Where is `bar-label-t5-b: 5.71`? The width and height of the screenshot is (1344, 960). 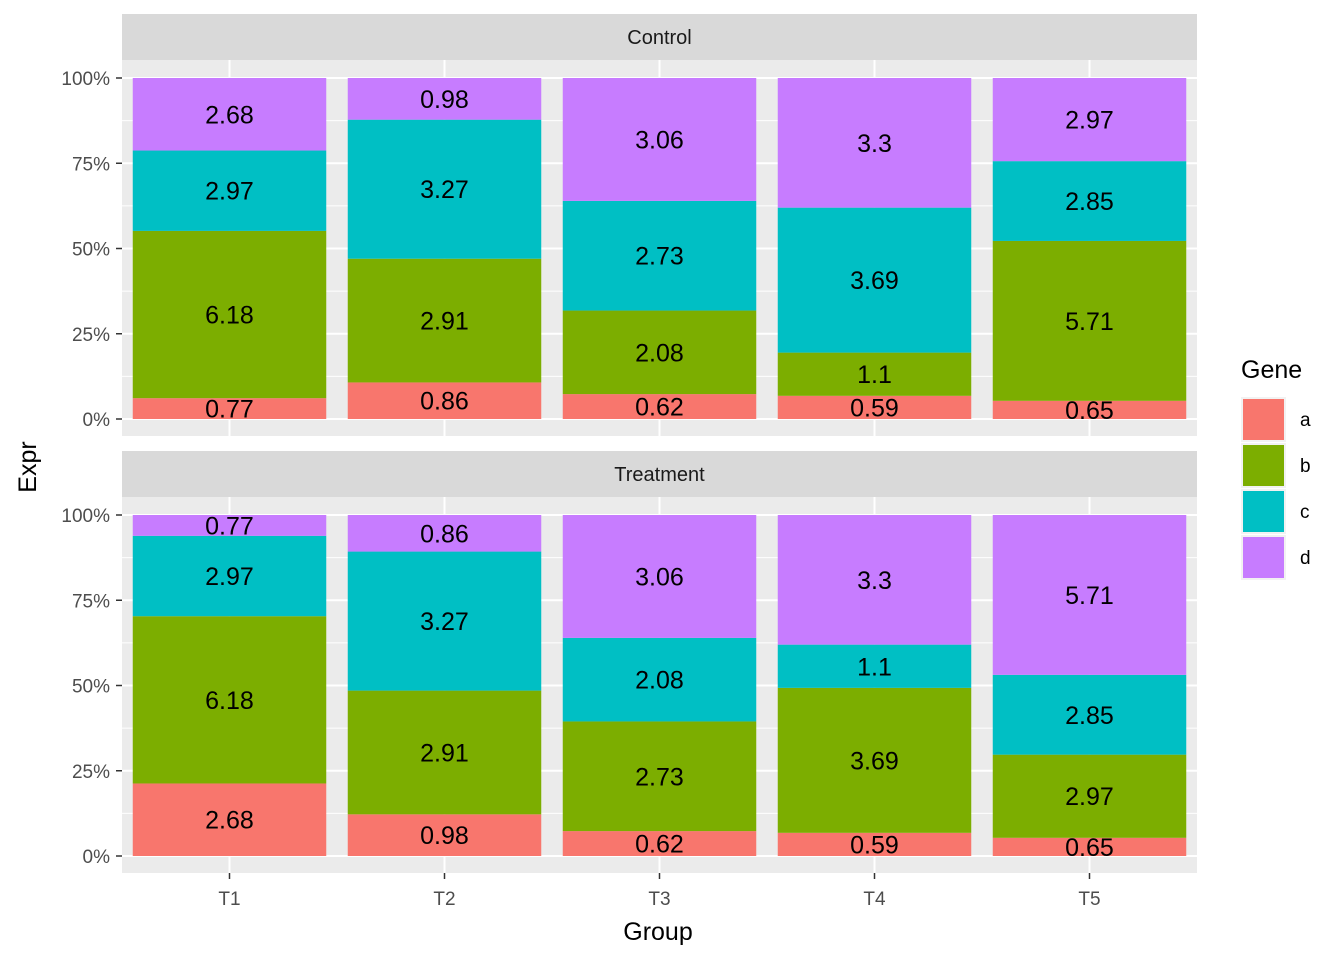 bar-label-t5-b: 5.71 is located at coordinates (1089, 322).